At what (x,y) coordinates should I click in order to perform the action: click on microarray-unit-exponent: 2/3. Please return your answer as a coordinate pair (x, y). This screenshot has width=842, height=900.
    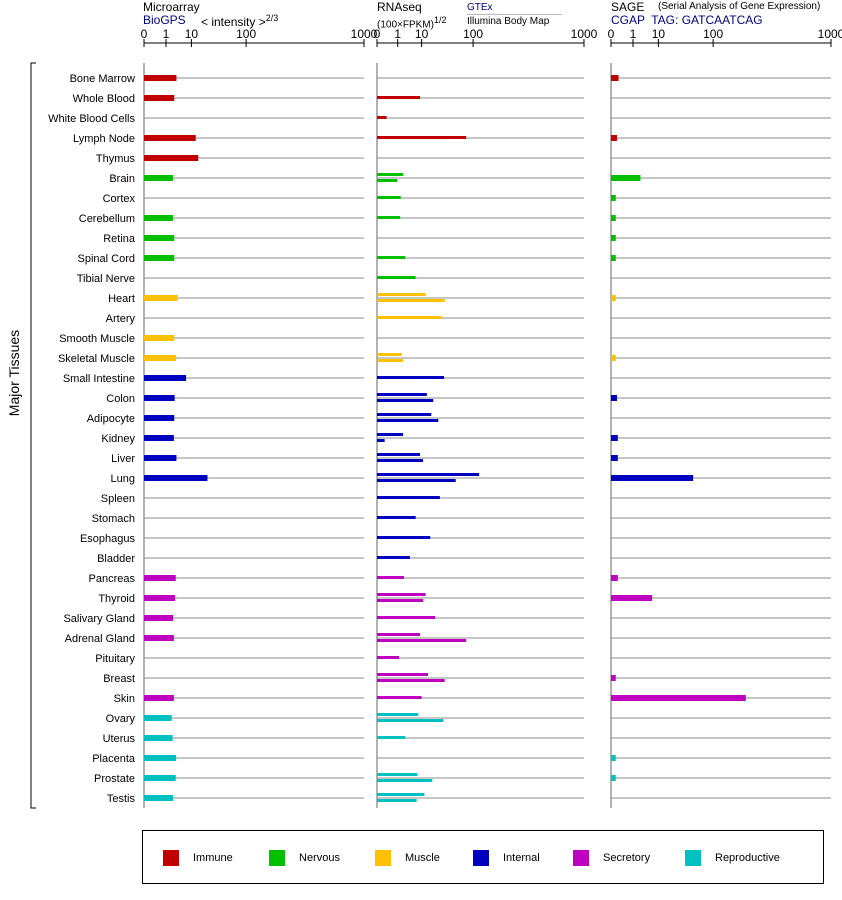
    Looking at the image, I should click on (272, 18).